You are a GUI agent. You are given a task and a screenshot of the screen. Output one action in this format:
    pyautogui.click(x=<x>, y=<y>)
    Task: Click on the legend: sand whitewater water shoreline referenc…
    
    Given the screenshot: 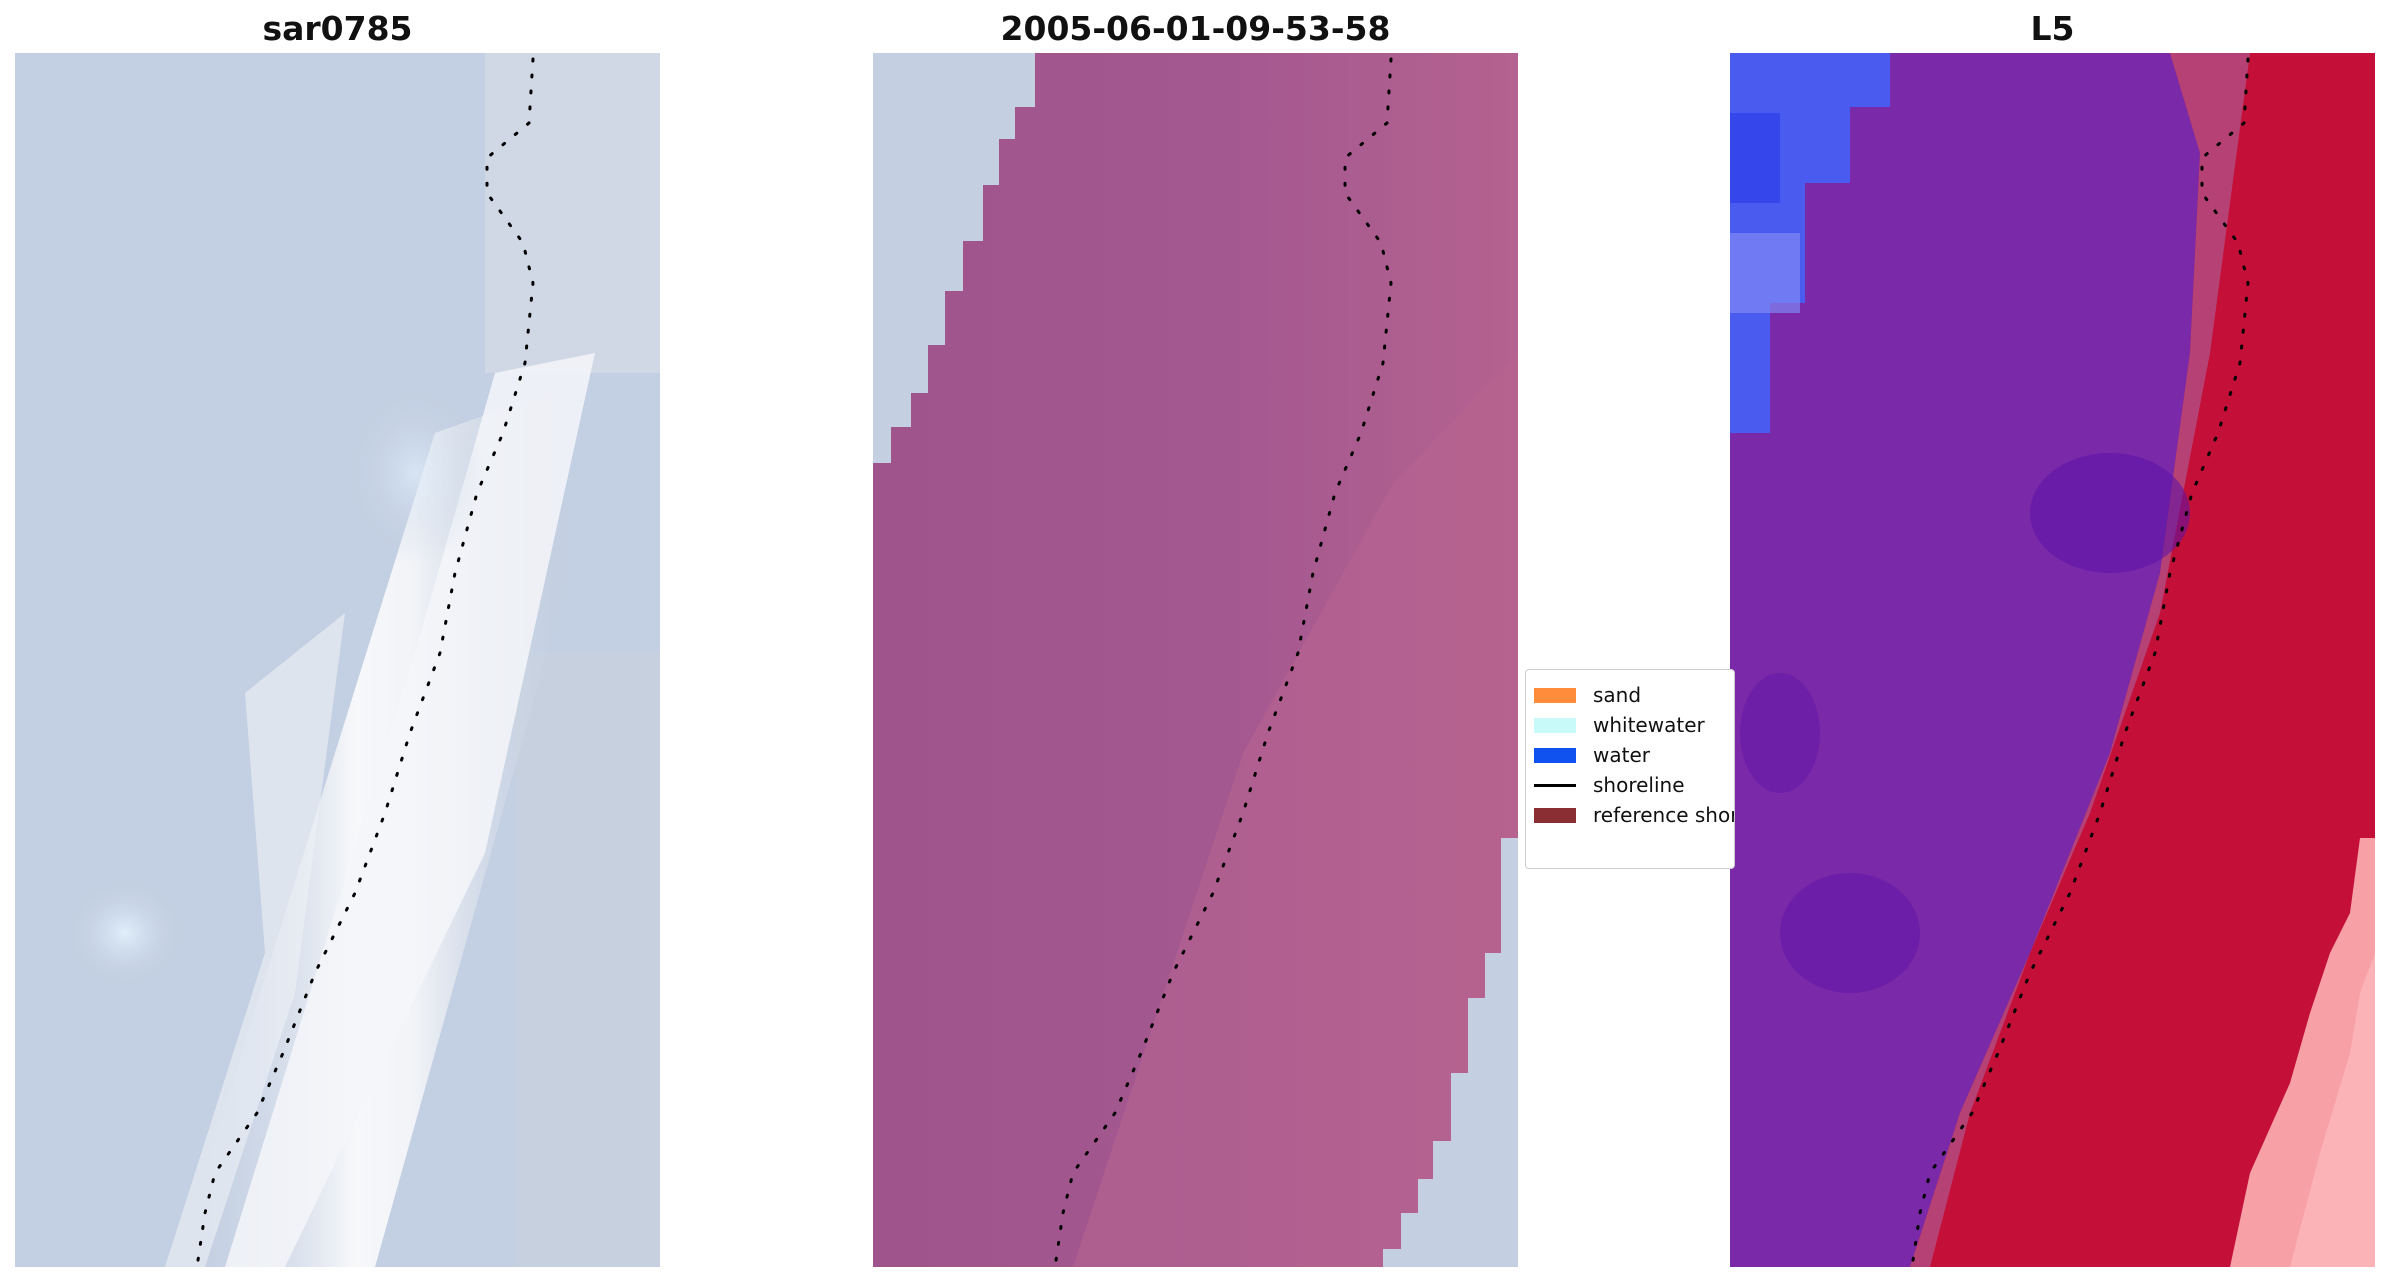 What is the action you would take?
    pyautogui.click(x=1630, y=769)
    